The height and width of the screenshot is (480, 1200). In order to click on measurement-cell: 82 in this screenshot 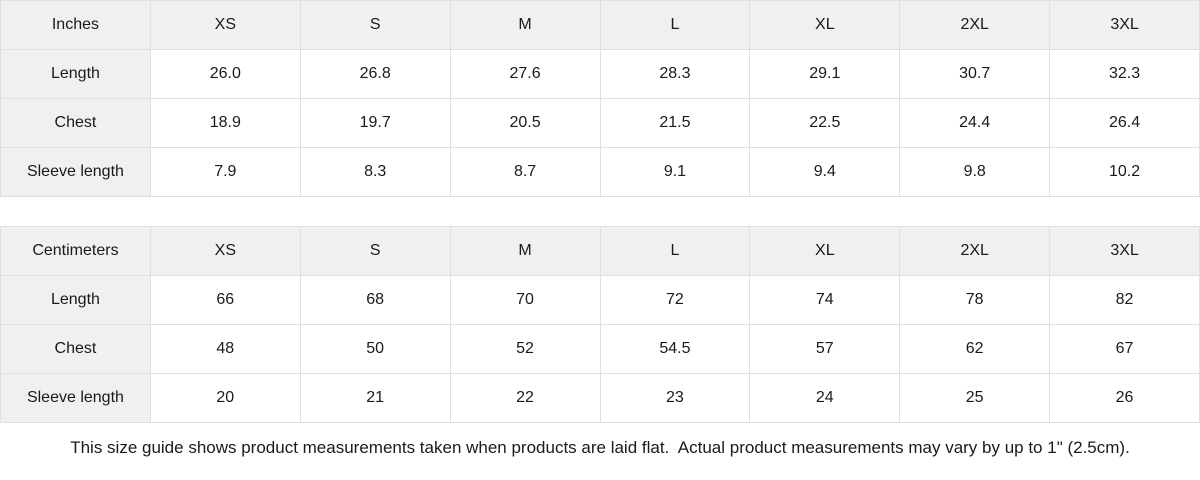, I will do `click(1124, 300)`.